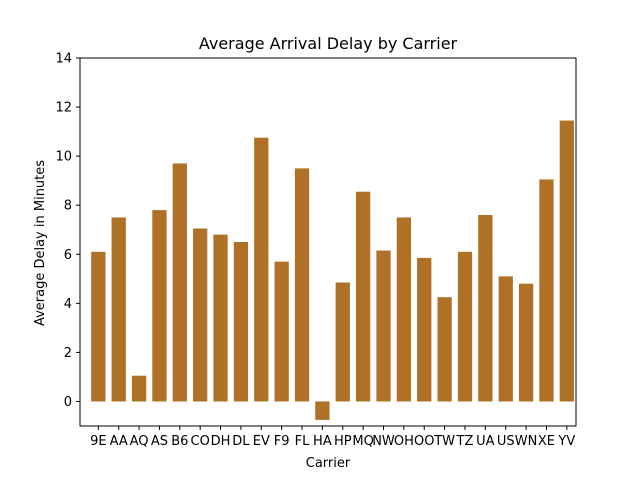 This screenshot has height=484, width=640. I want to click on y-tick-label: 0, so click(68, 402).